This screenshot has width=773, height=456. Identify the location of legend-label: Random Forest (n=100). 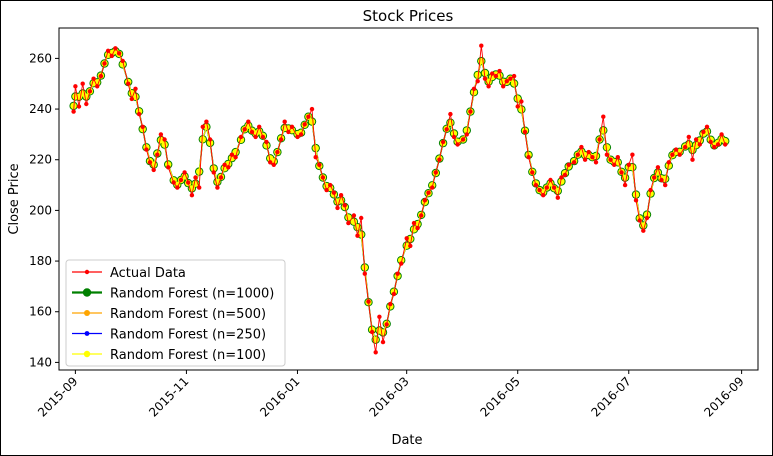
(188, 355).